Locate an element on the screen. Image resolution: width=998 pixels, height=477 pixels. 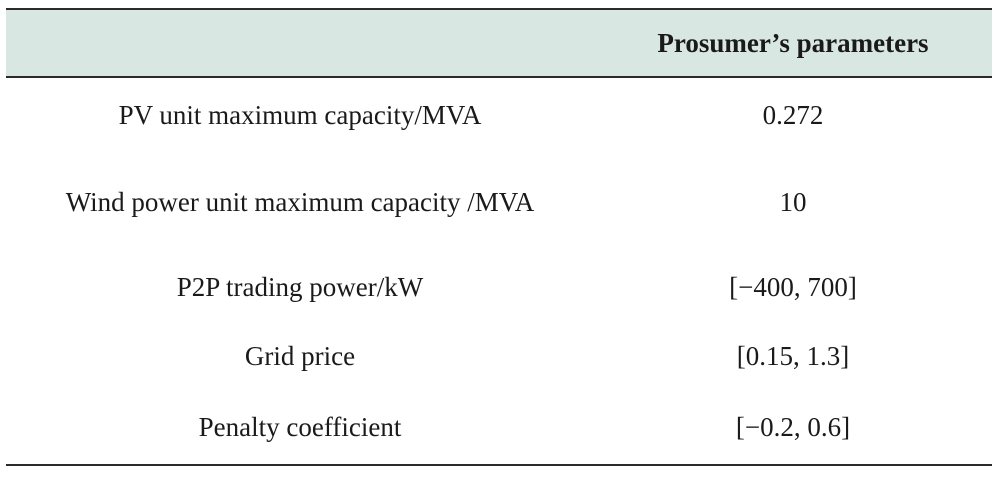
value-cell: 10 is located at coordinates (793, 202).